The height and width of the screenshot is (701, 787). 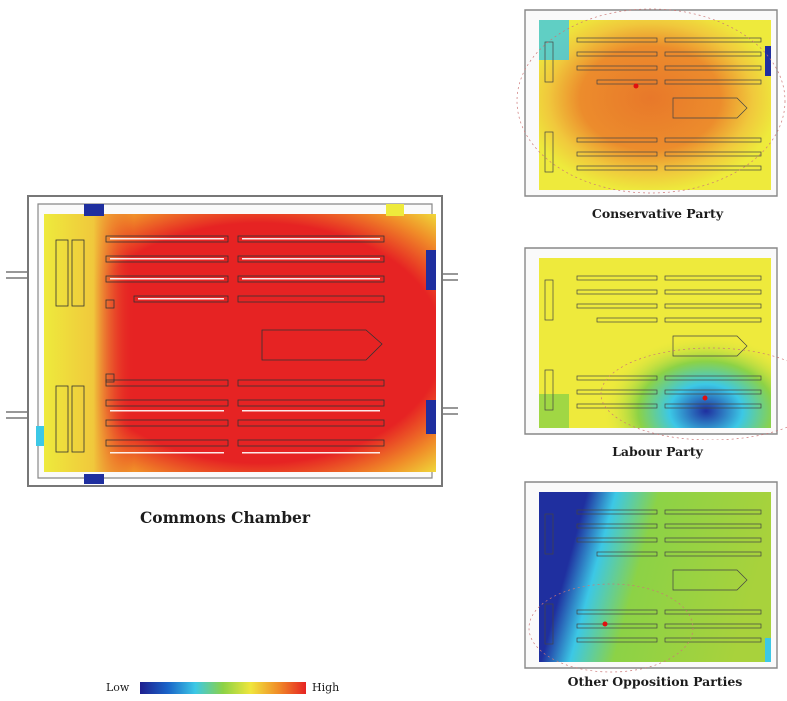 I want to click on commons-chamber-caption: Commons Chamber, so click(x=225, y=517).